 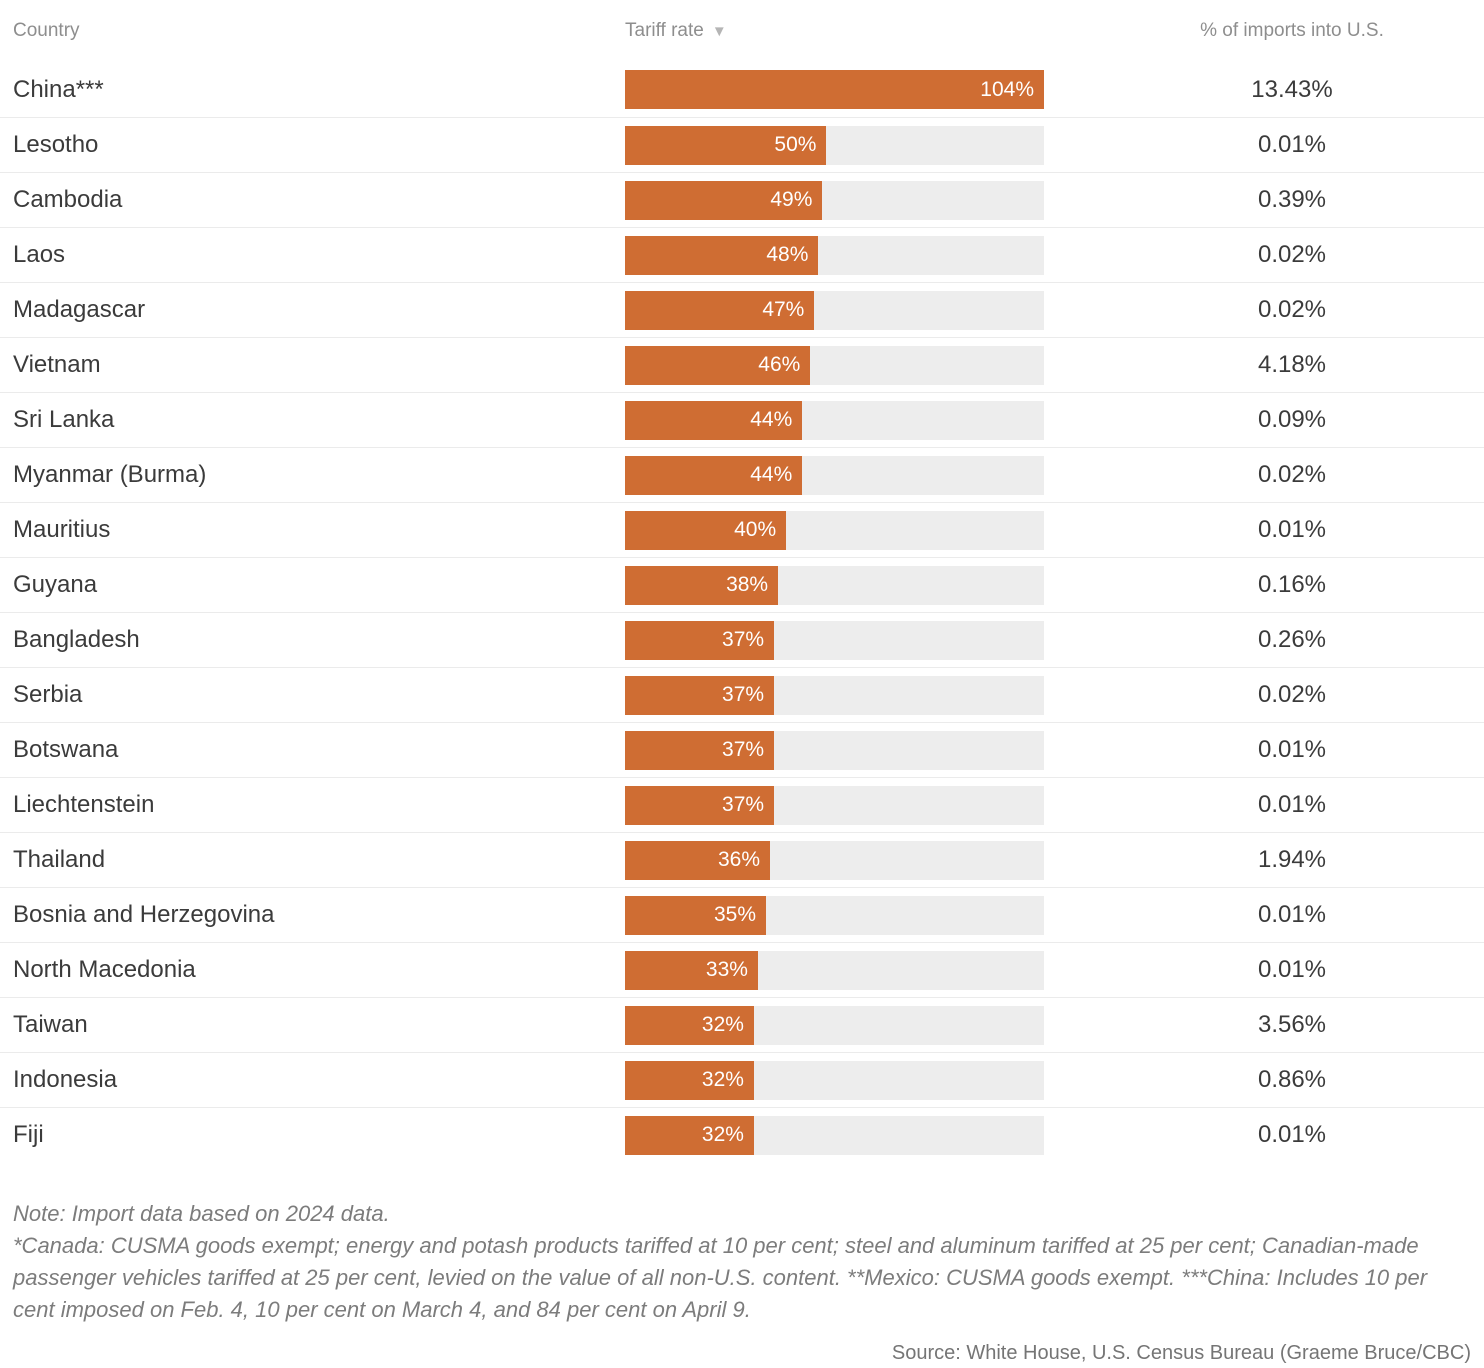 I want to click on tariff-bar: 38%, so click(x=702, y=585).